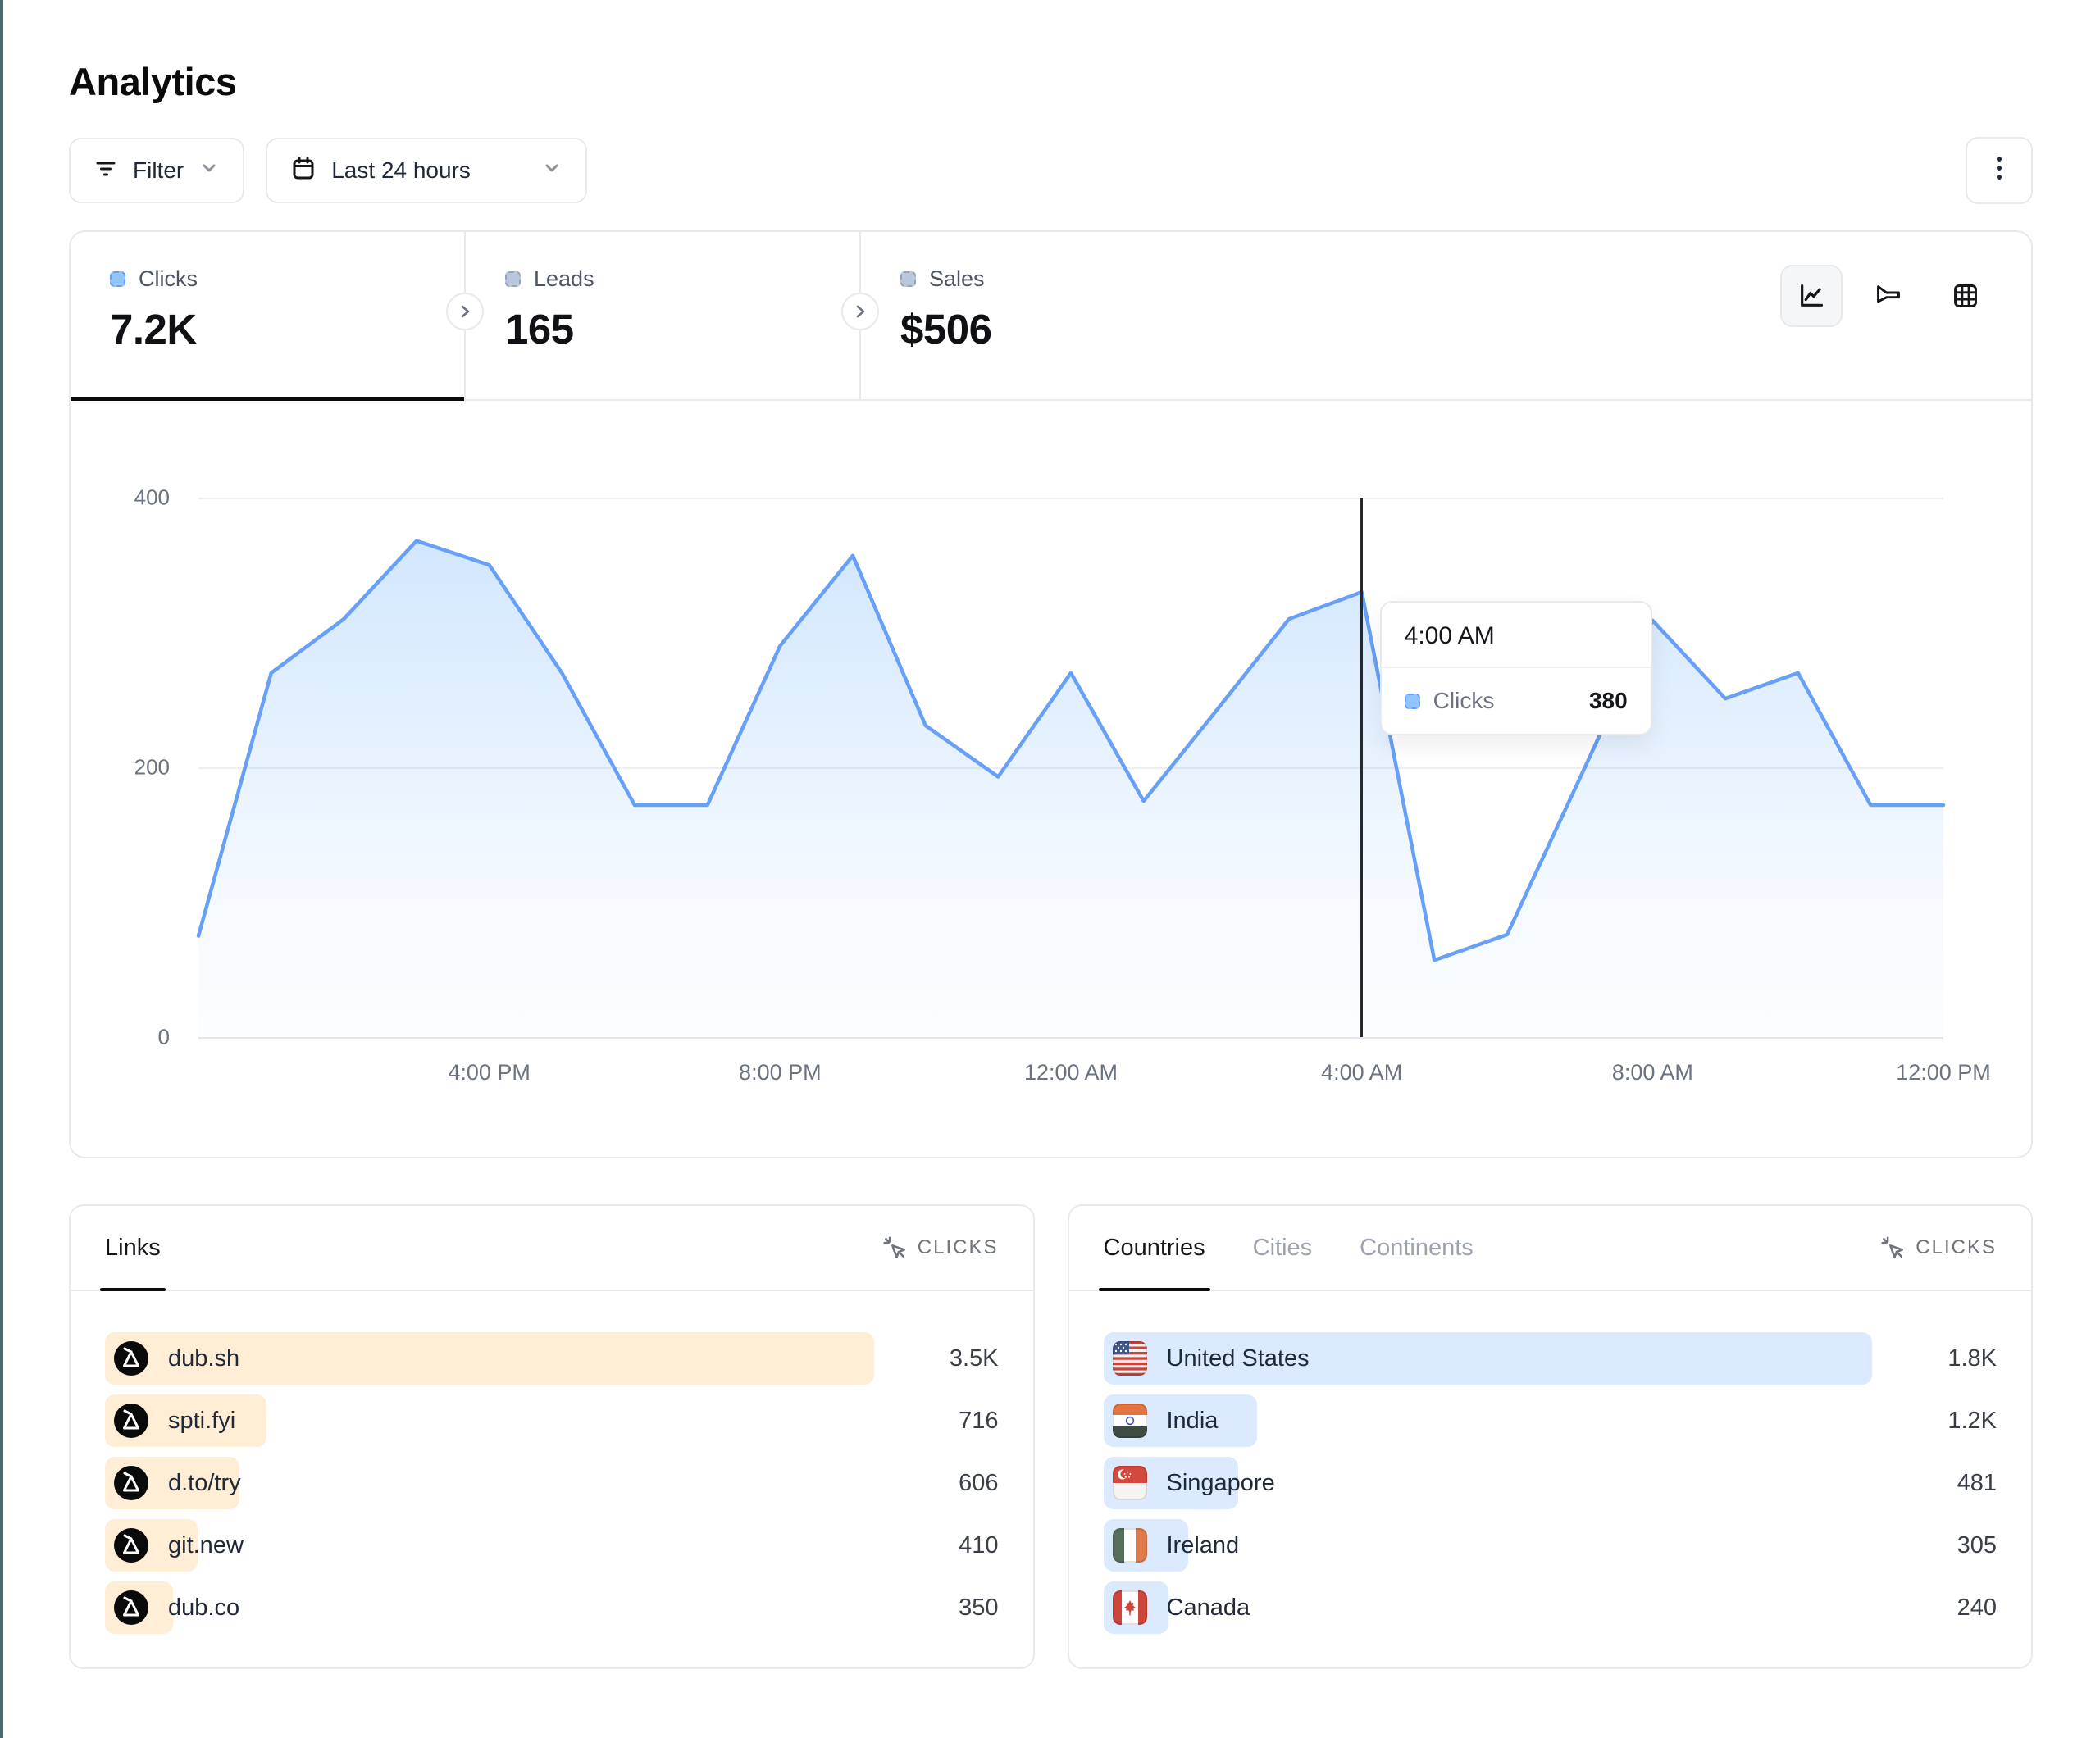  Describe the element at coordinates (427, 170) in the screenshot. I see `date-range-button: Last 24 hours` at that location.